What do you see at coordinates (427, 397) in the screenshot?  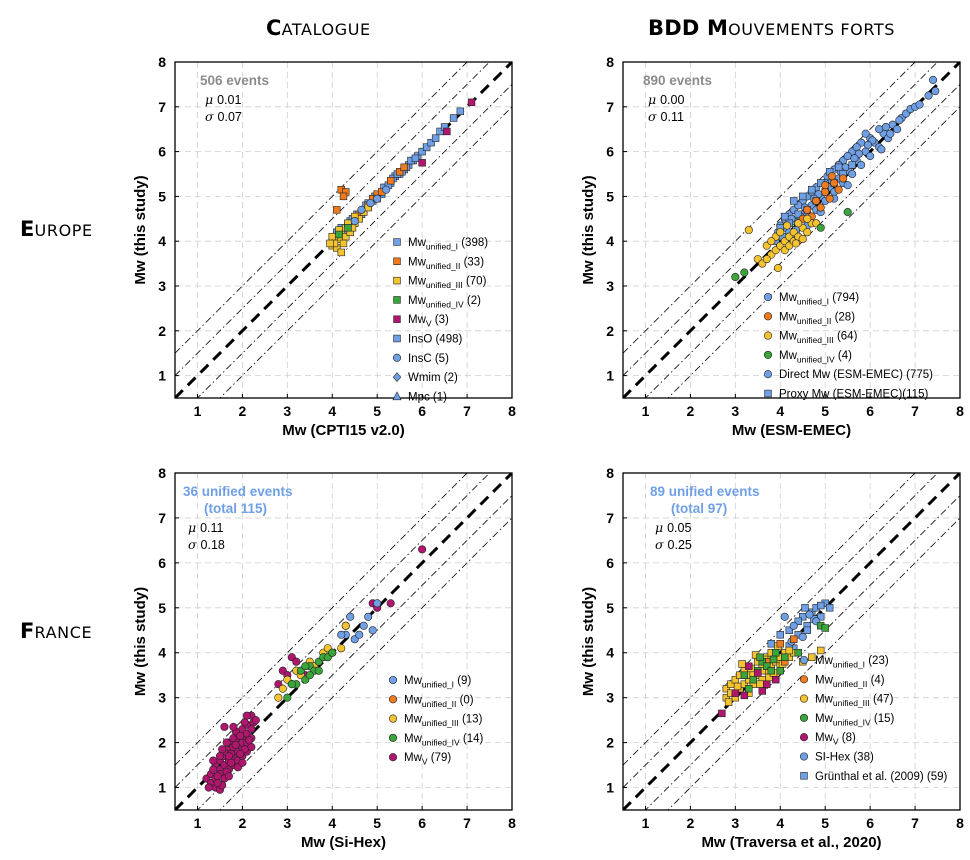 I see `legend-label: Mpc (1)` at bounding box center [427, 397].